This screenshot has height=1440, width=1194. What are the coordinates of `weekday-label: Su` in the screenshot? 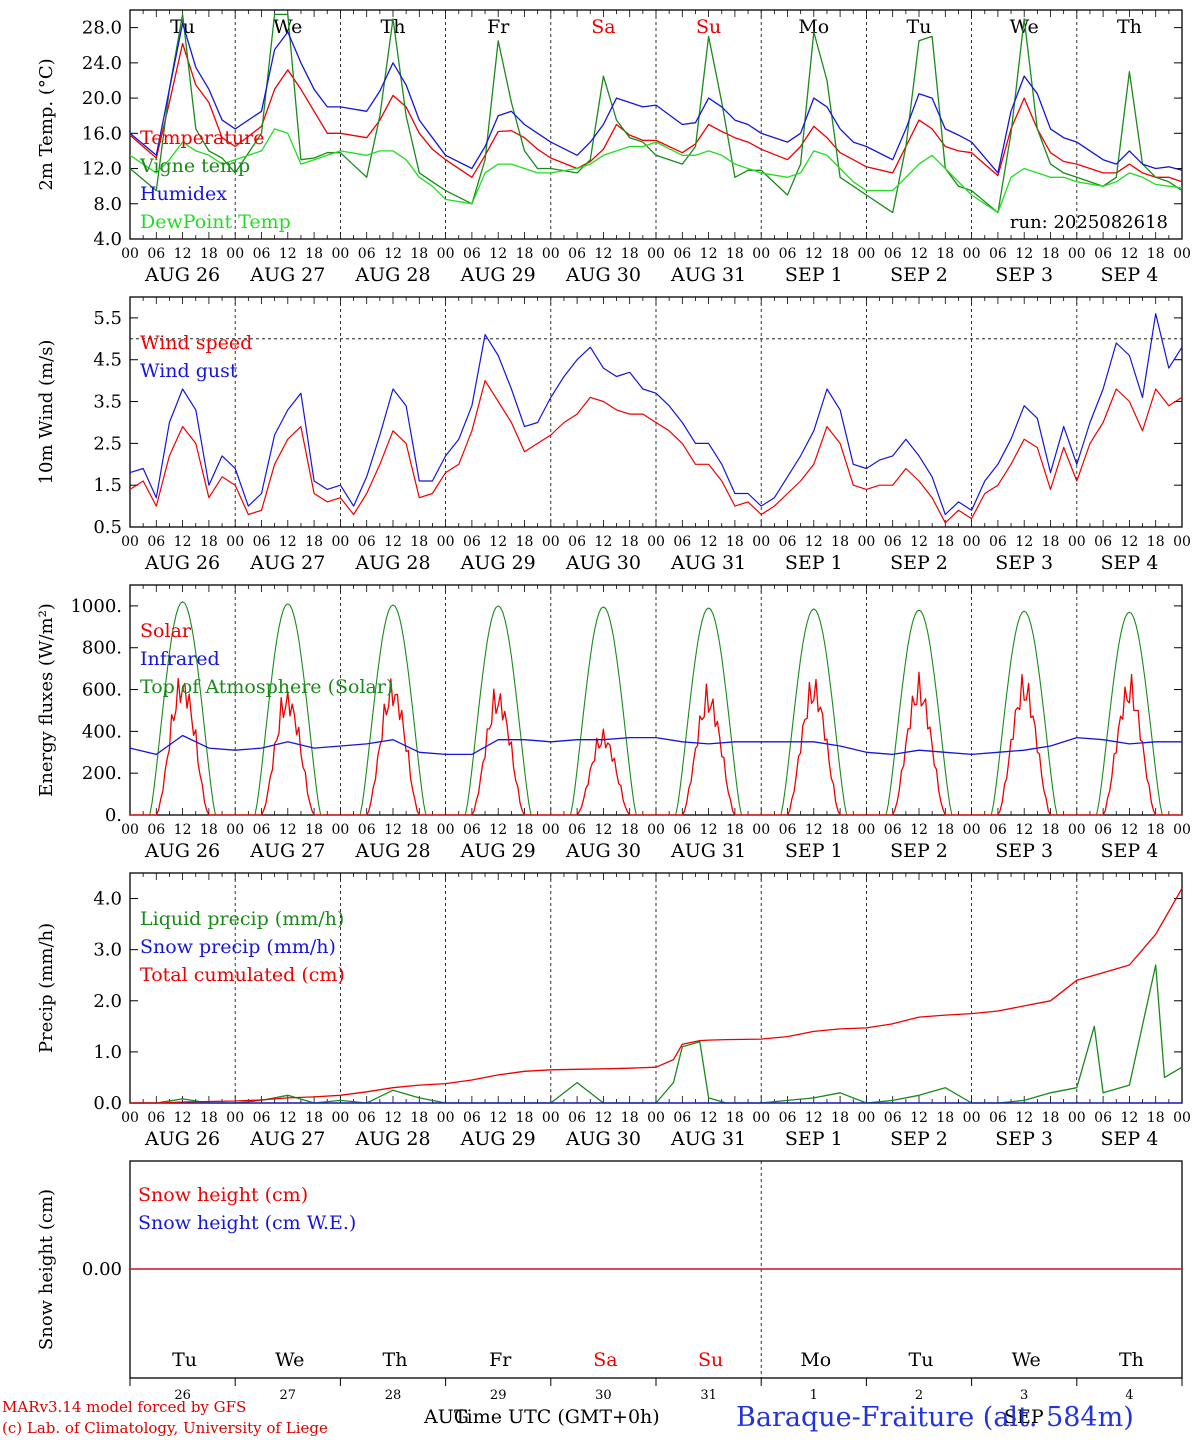 It's located at (710, 1360).